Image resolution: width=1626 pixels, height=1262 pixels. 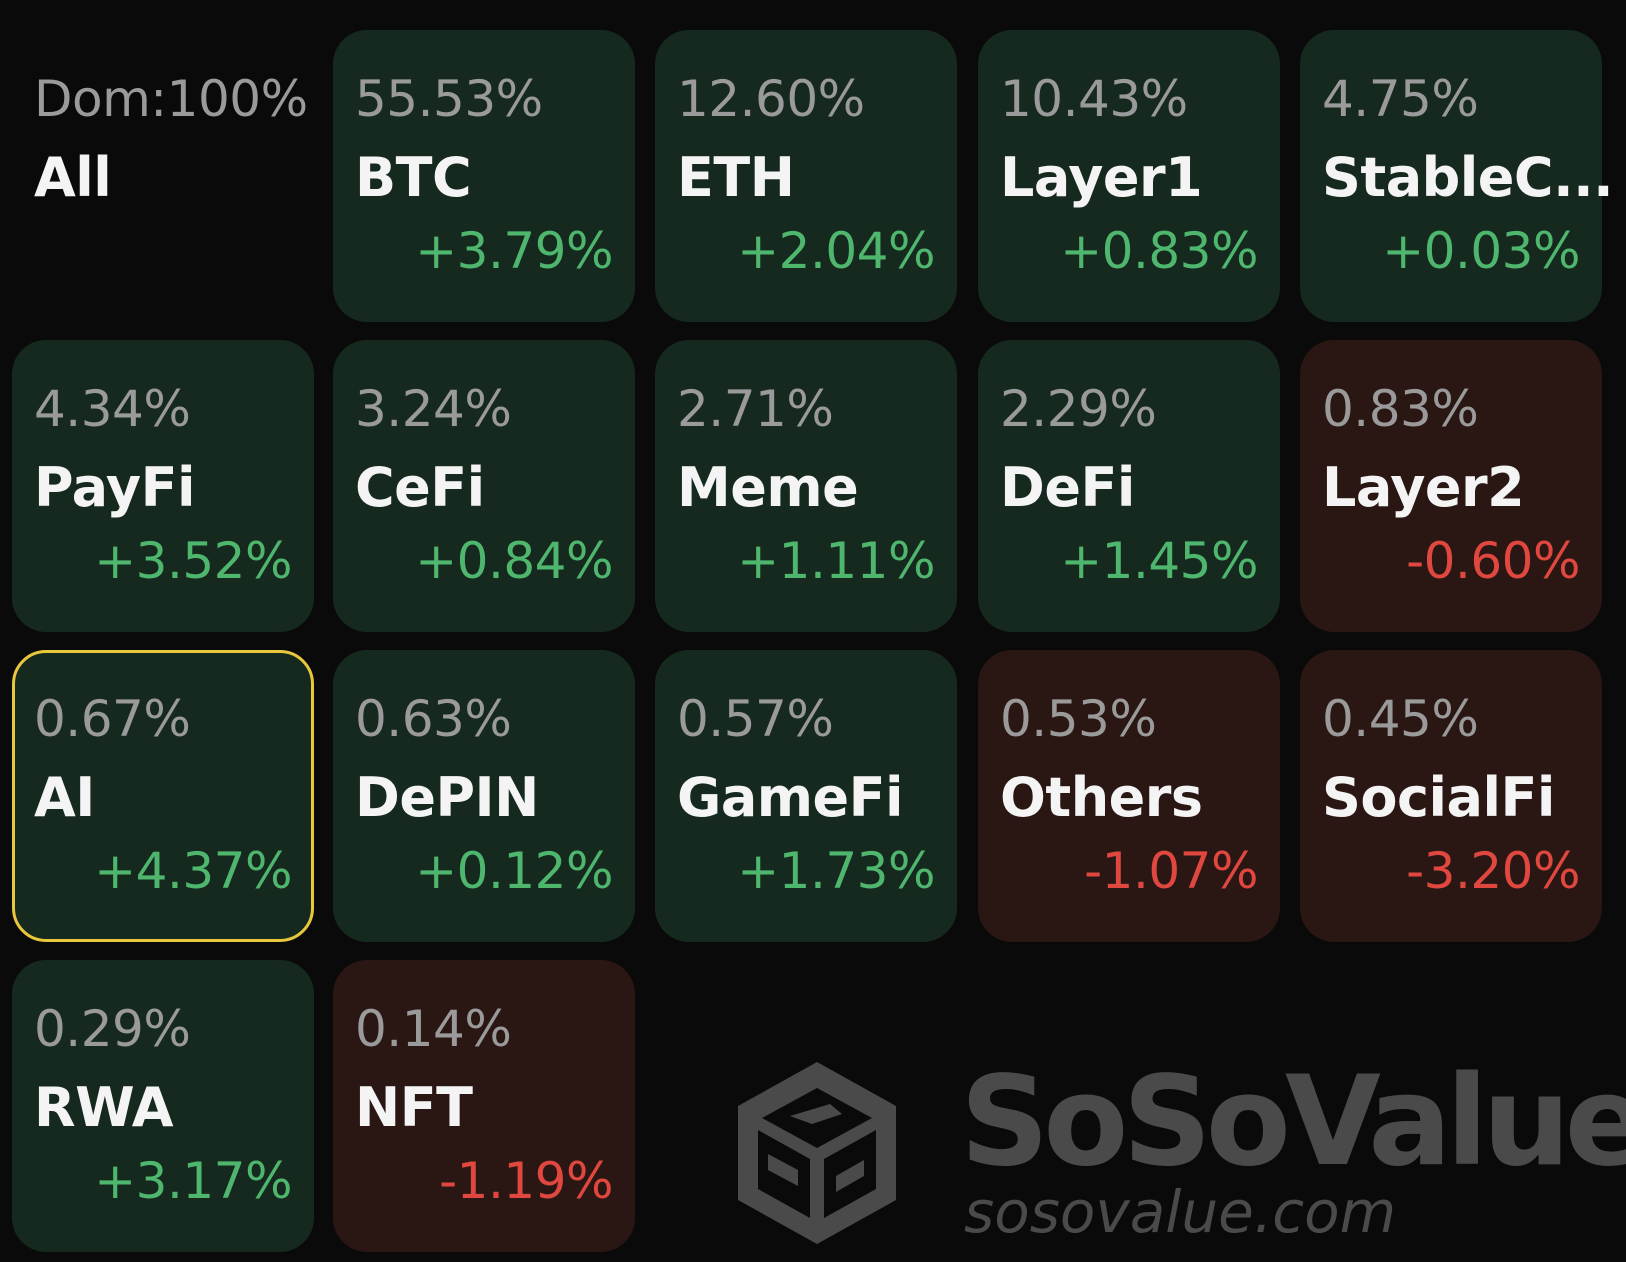 What do you see at coordinates (163, 796) in the screenshot?
I see `sector-tile-ai: 0.67% AI +4.37%` at bounding box center [163, 796].